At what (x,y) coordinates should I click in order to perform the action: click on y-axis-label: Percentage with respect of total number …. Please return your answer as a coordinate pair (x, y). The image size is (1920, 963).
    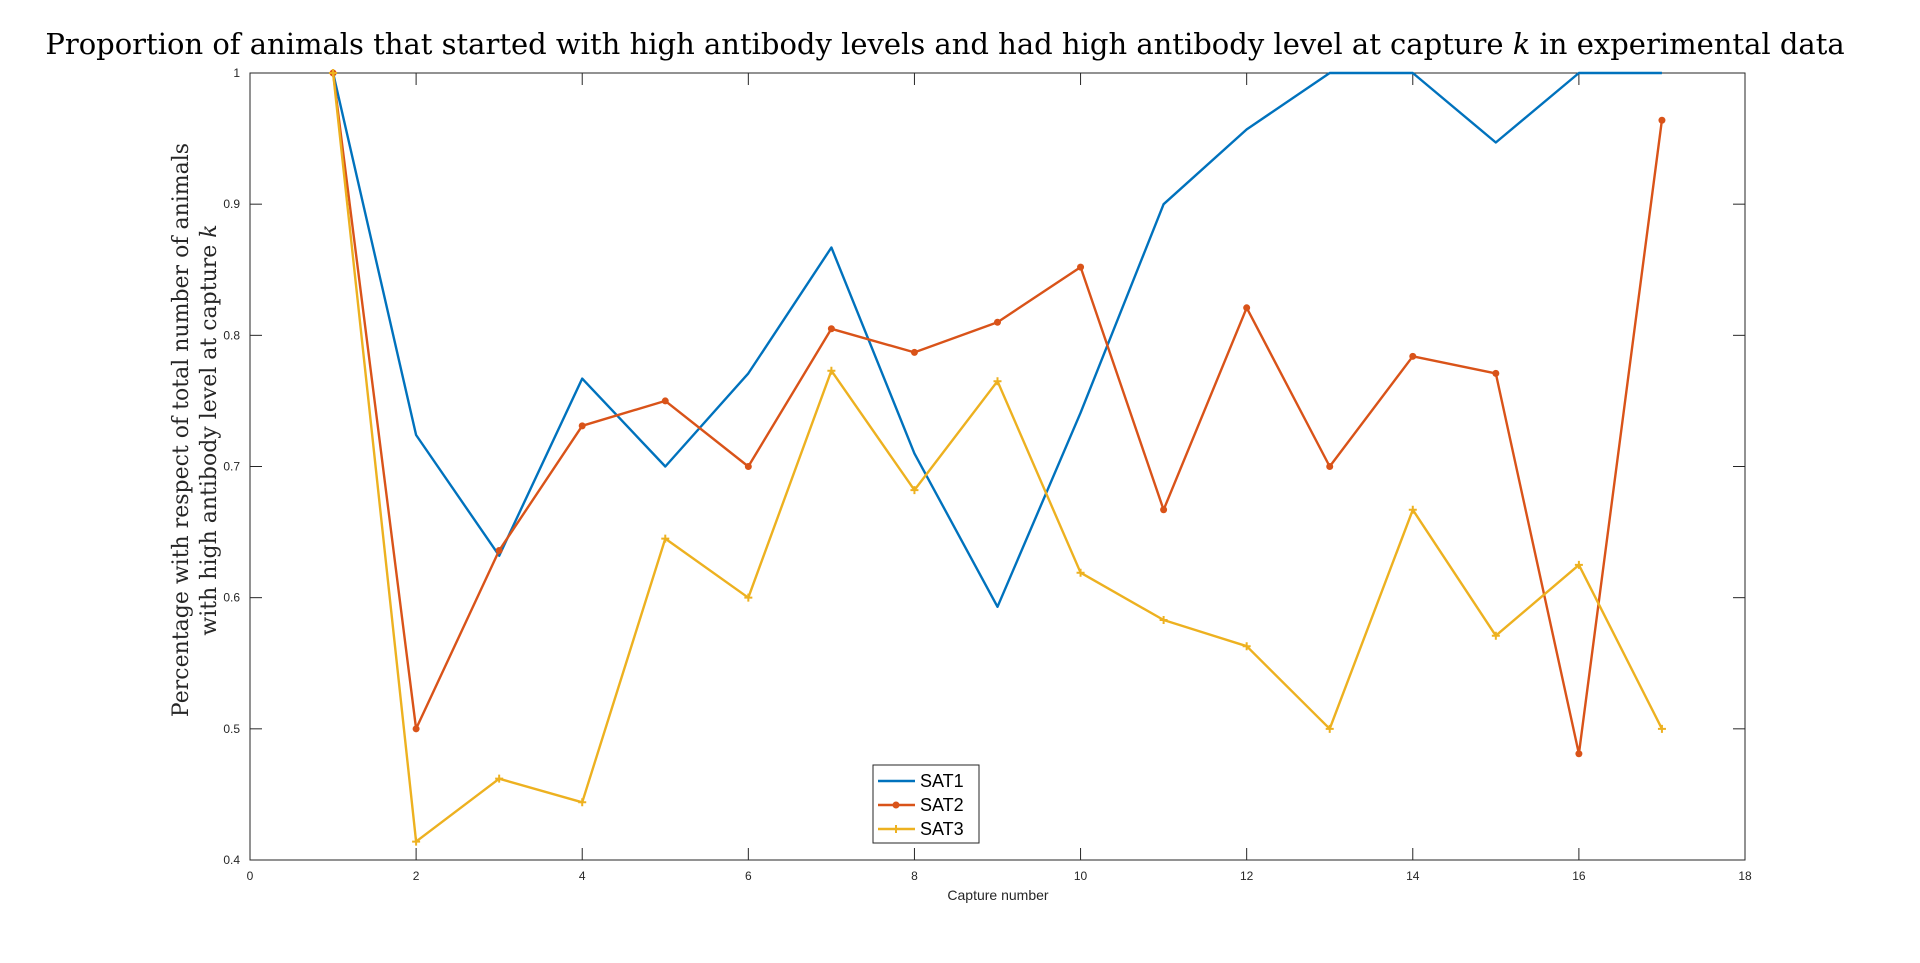
    Looking at the image, I should click on (195, 430).